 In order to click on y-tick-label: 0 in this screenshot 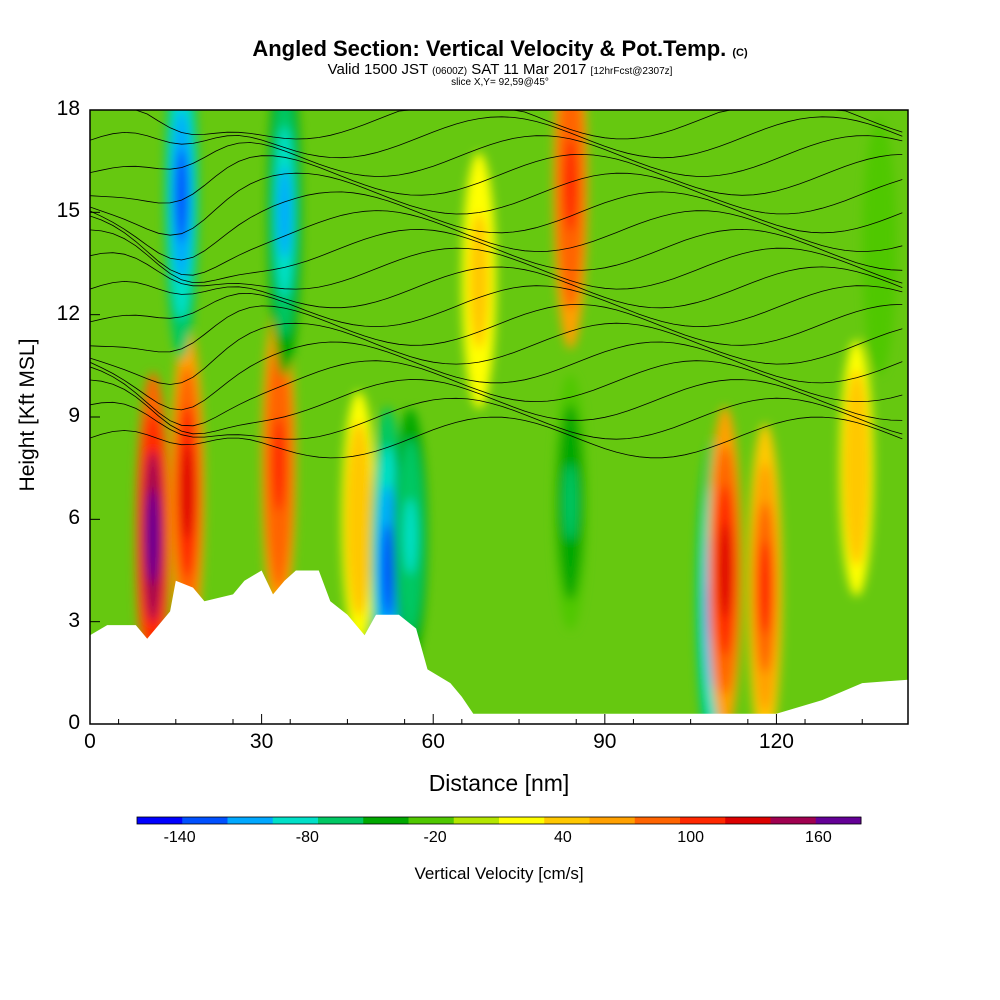, I will do `click(74, 722)`.